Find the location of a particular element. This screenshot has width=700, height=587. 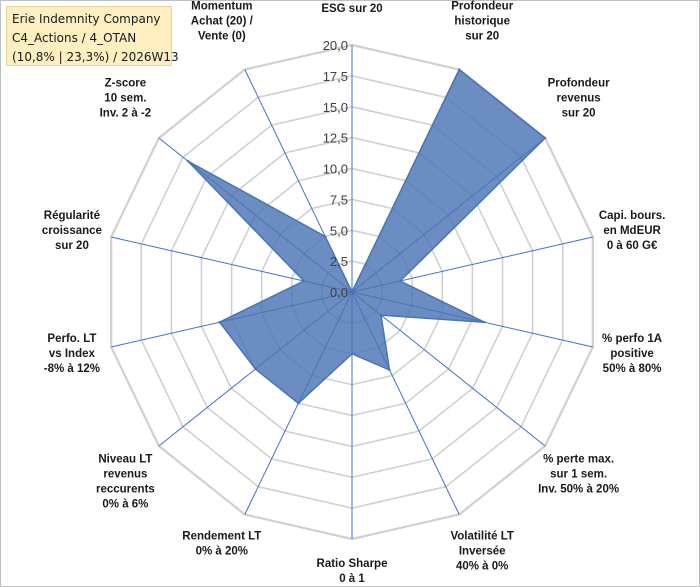

axis-label: Perfo. LT vs Index -8% à 12% is located at coordinates (72, 354).